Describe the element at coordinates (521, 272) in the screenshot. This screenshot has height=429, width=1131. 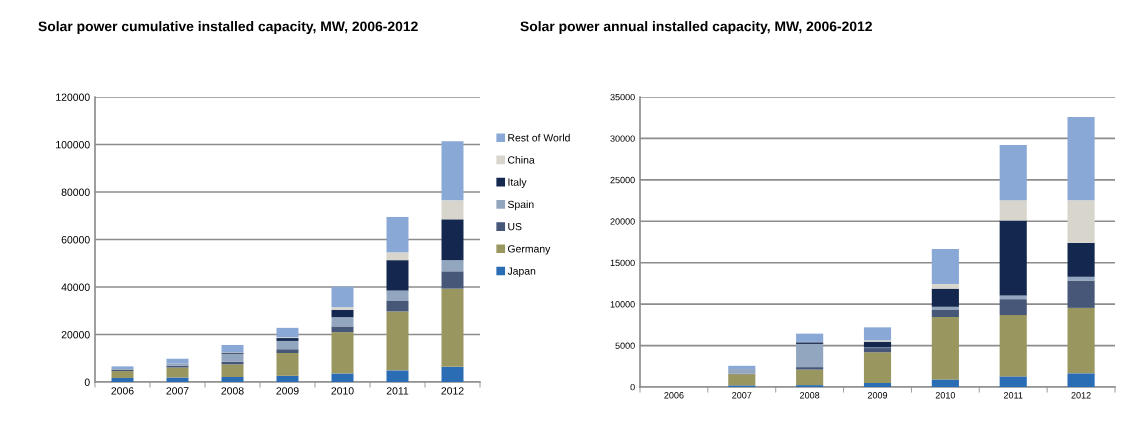
I see `legend-label: Japan` at that location.